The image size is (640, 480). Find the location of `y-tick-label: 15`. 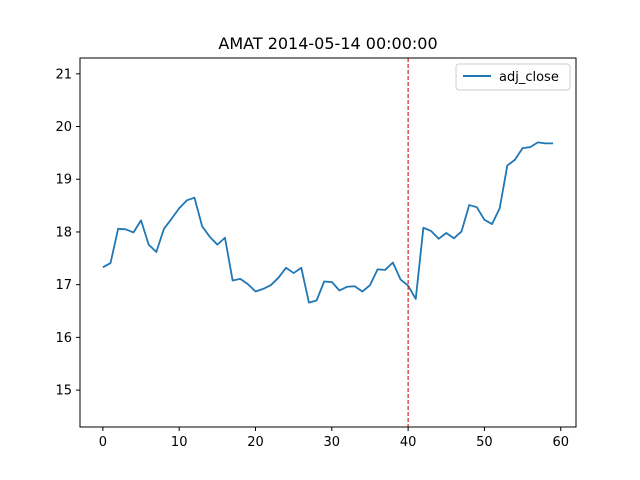

y-tick-label: 15 is located at coordinates (63, 391).